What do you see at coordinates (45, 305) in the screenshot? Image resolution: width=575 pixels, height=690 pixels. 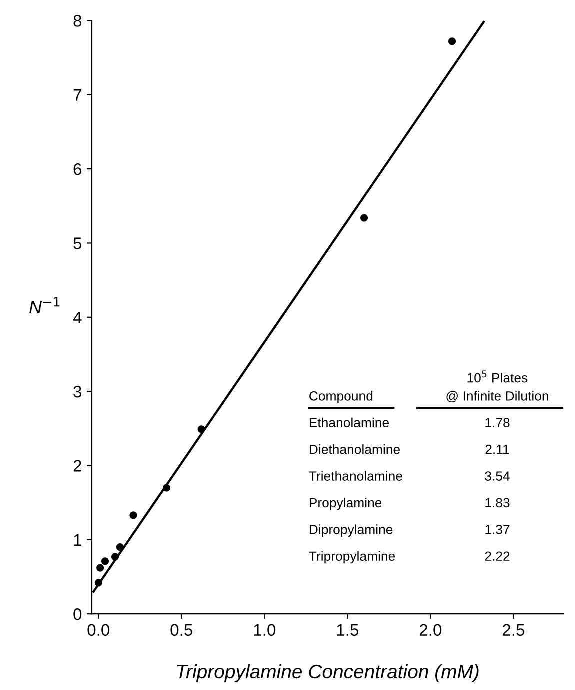 I see `y-axis-title: N$^{−1}$` at bounding box center [45, 305].